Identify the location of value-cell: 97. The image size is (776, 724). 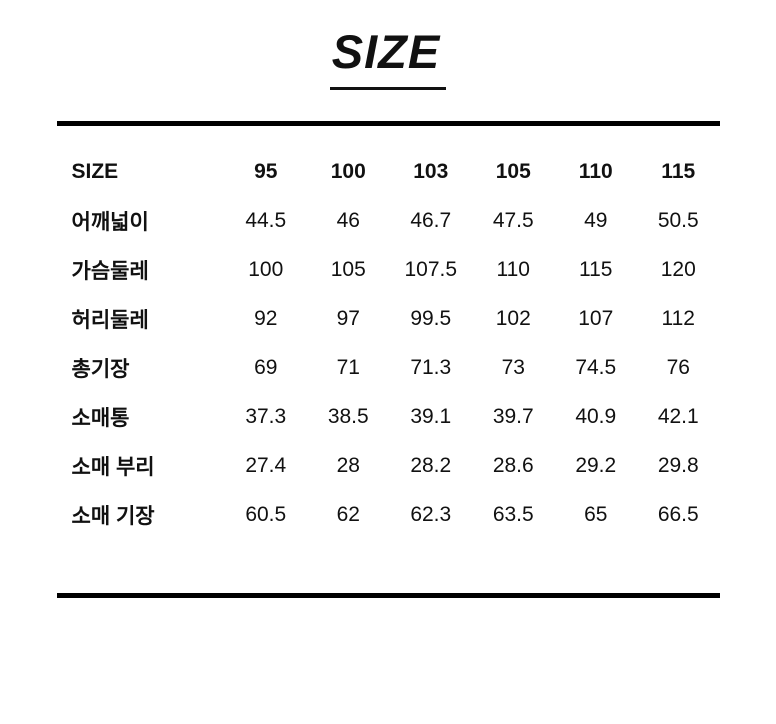
(348, 319).